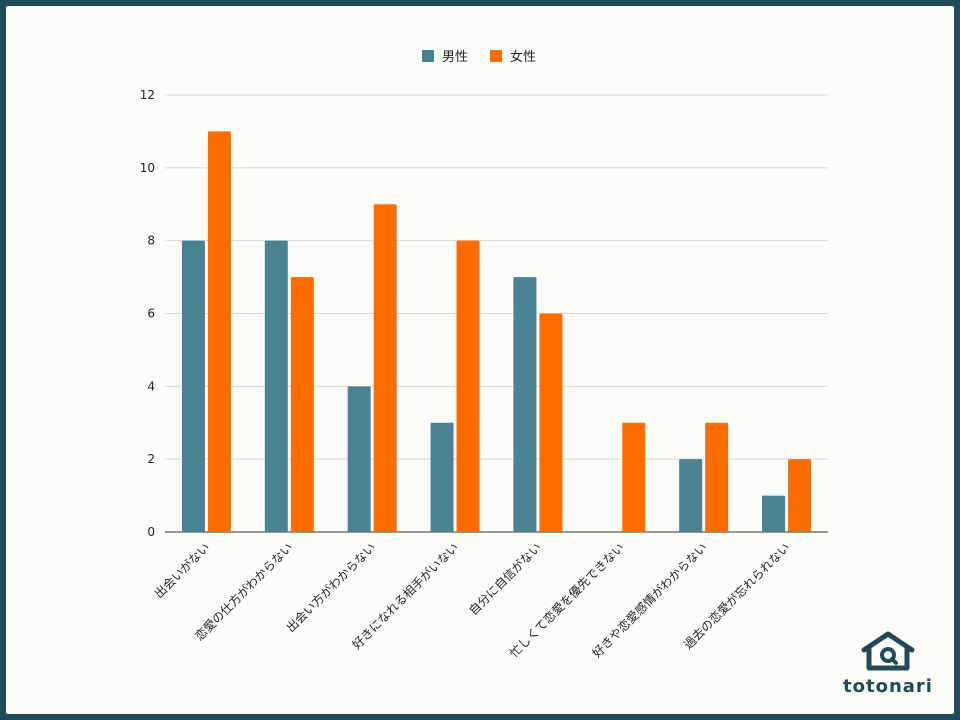  I want to click on logo-text: totonari, so click(888, 686).